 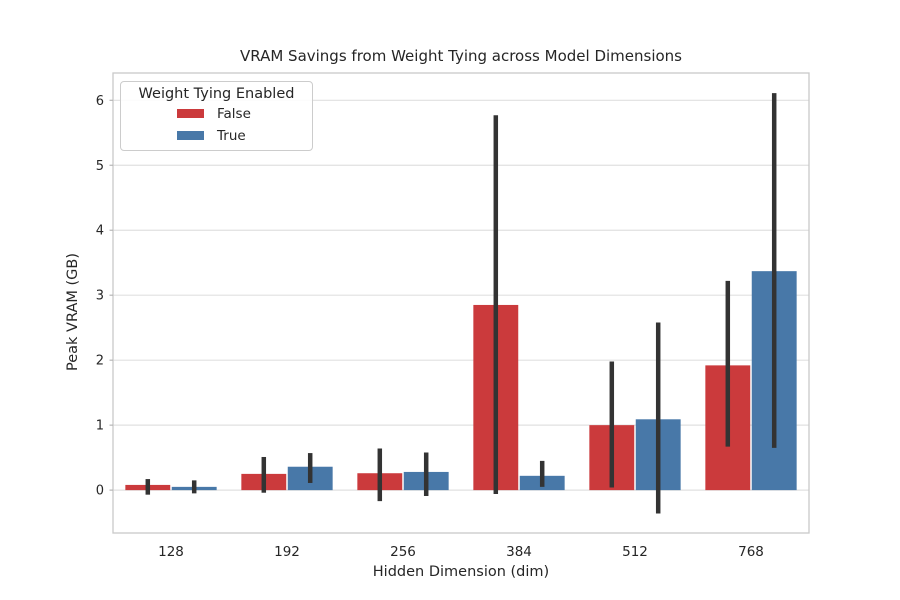 What do you see at coordinates (100, 101) in the screenshot?
I see `ytick-label-6: 6` at bounding box center [100, 101].